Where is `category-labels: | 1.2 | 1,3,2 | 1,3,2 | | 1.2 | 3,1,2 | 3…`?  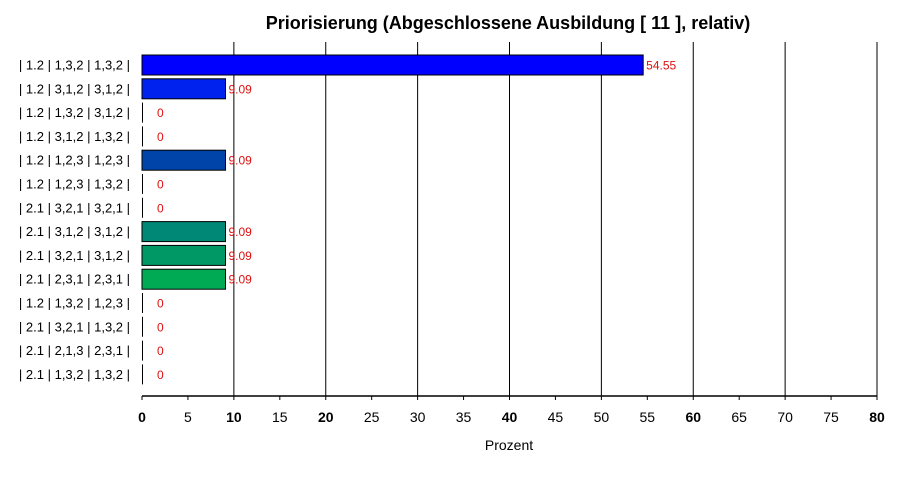
category-labels: | 1.2 | 1,3,2 | 1,3,2 | | 1.2 | 3,1,2 | 3… is located at coordinates (74, 220).